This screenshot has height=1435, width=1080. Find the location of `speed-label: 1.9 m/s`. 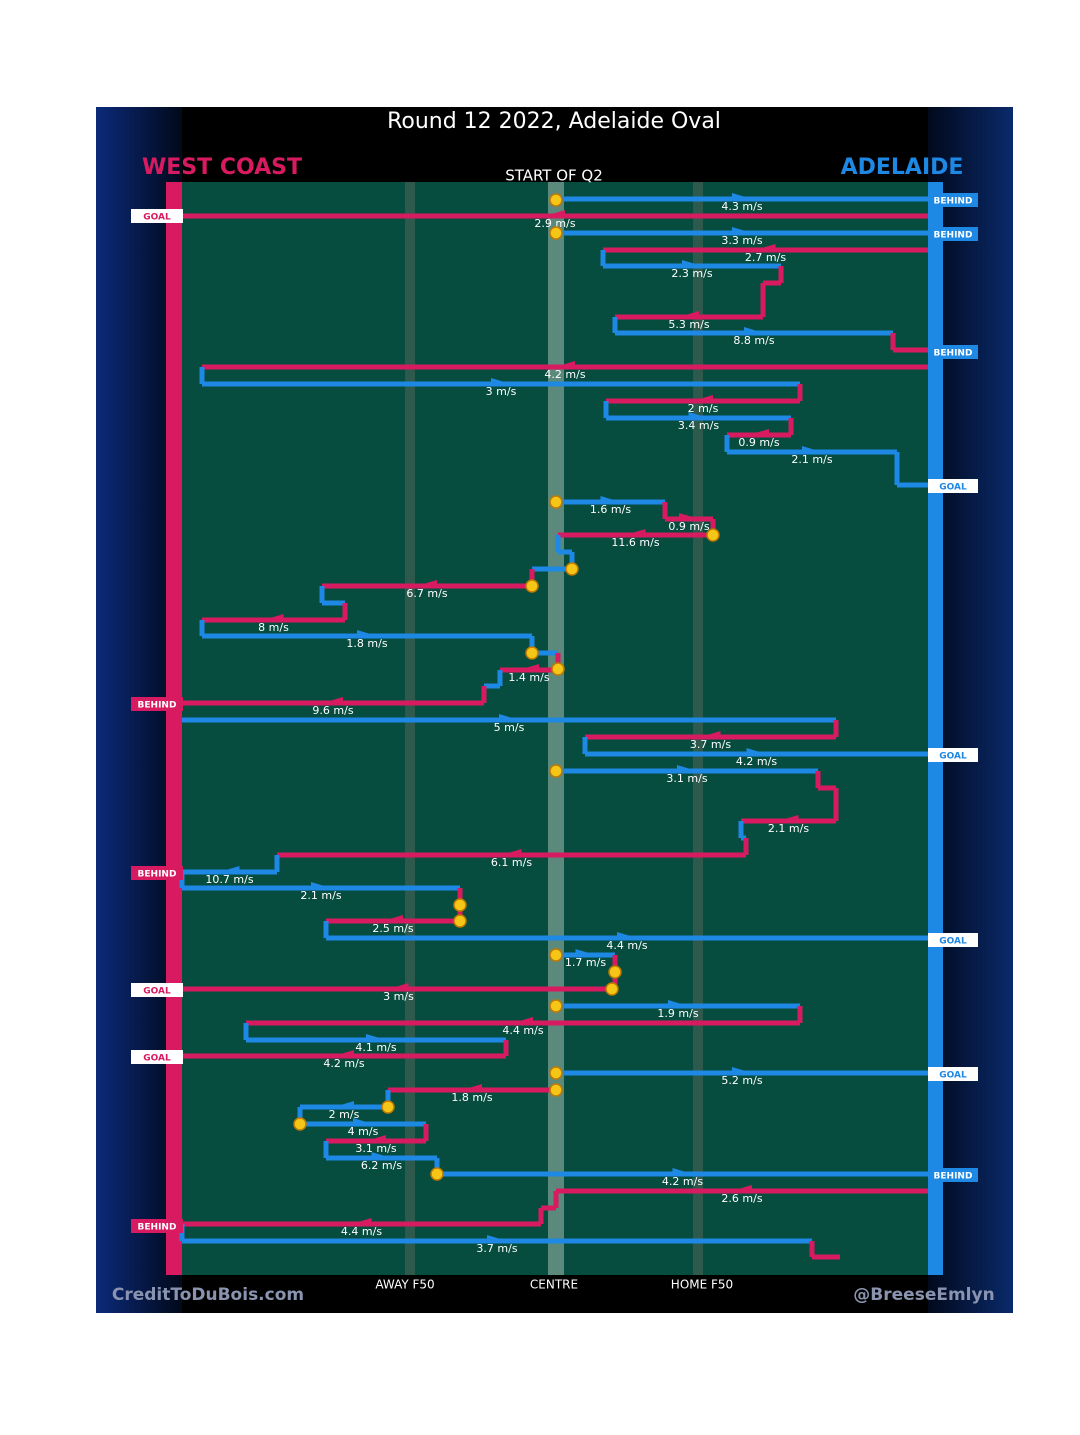

speed-label: 1.9 m/s is located at coordinates (677, 1013).